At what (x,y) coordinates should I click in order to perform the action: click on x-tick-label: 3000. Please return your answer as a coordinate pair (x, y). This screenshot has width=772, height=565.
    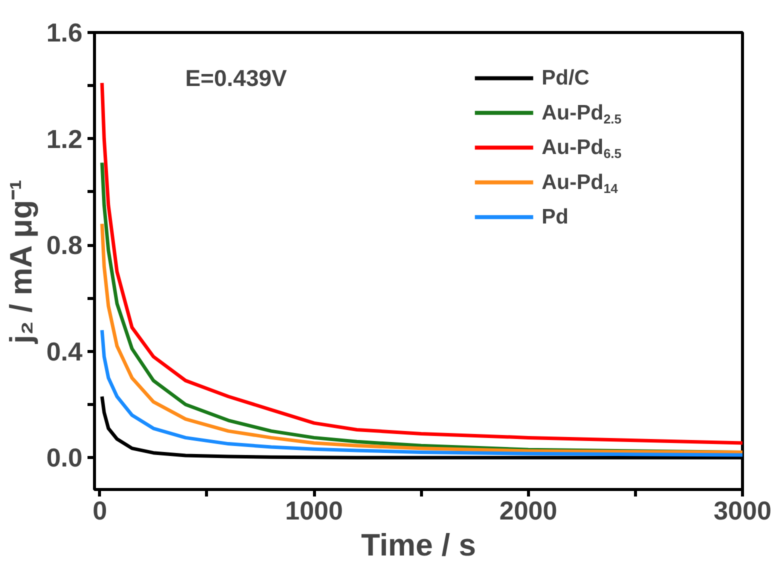
    Looking at the image, I should click on (743, 511).